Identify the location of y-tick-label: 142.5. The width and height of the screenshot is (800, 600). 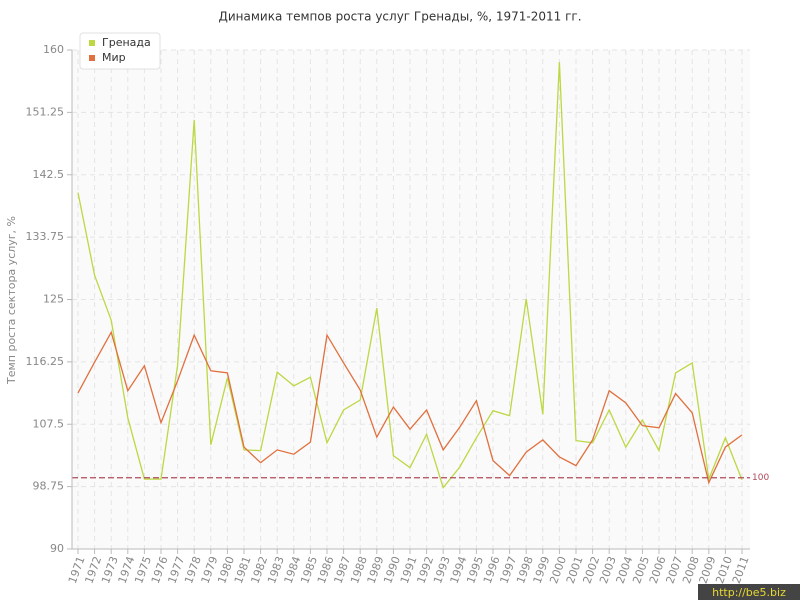
(49, 174).